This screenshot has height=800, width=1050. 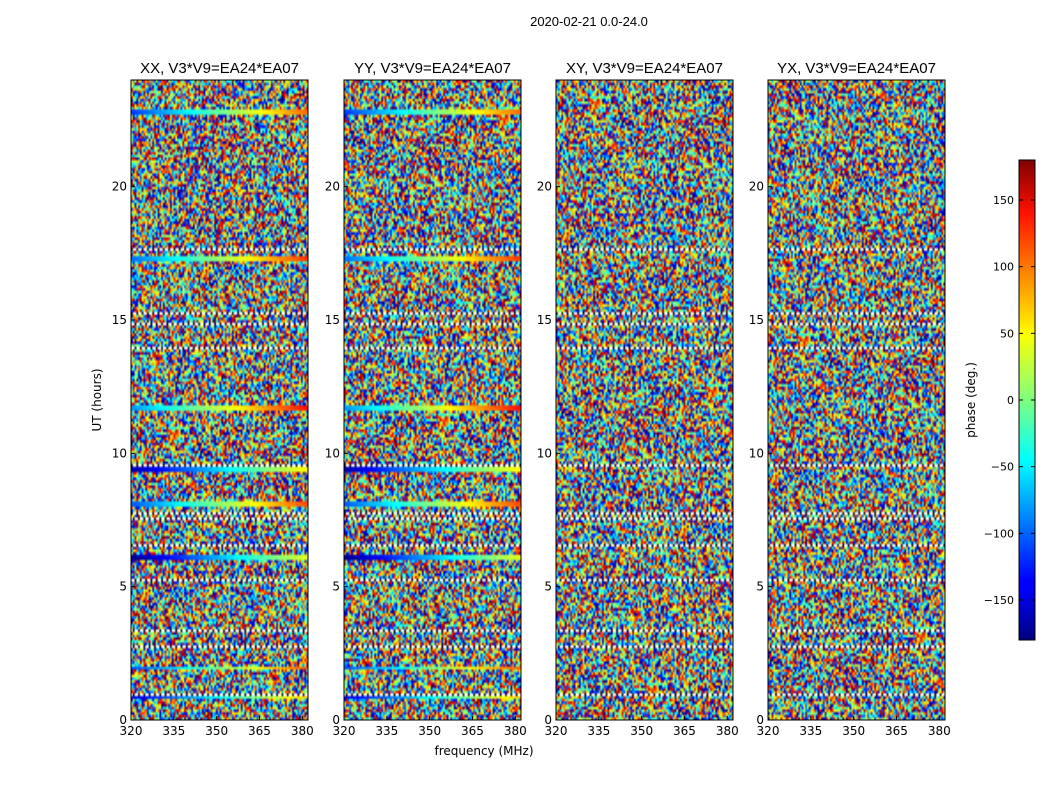 I want to click on panel-3-heatmap-raster, so click(x=856, y=400).